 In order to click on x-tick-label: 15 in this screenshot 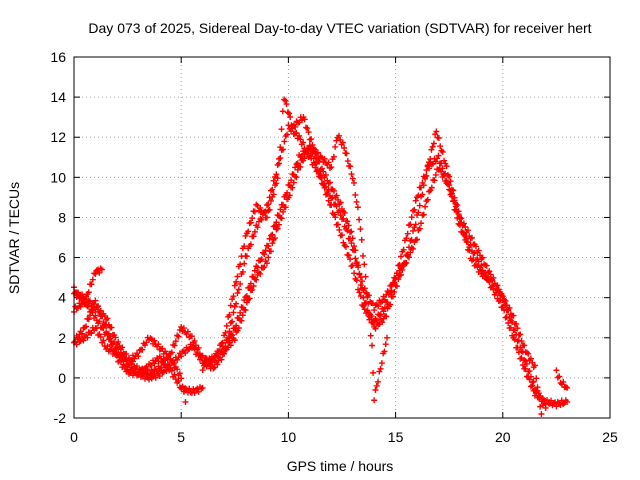, I will do `click(396, 437)`.